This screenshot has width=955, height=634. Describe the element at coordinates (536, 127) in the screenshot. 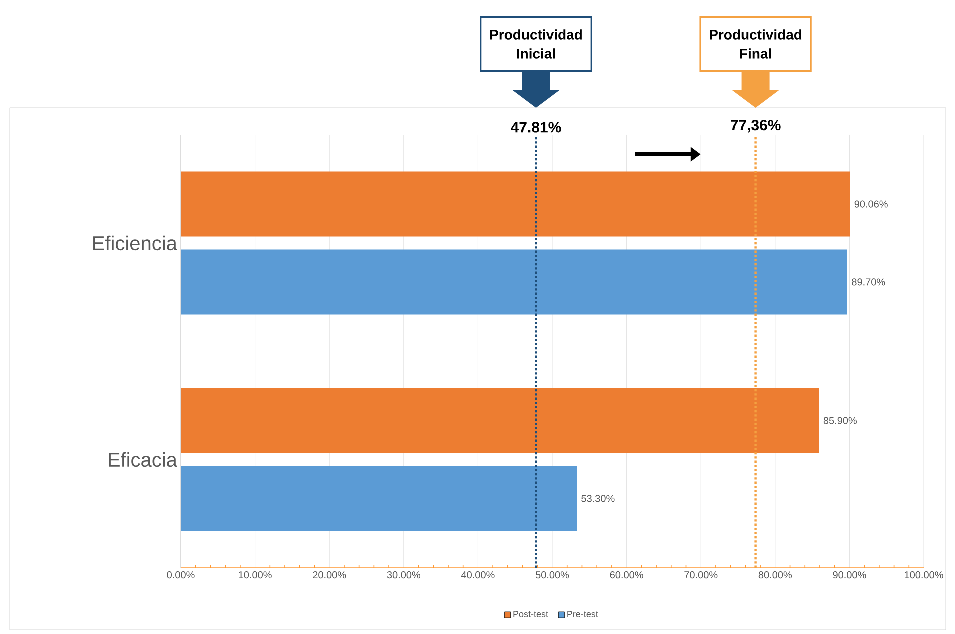

I see `ref-line-label: 47.81%` at that location.